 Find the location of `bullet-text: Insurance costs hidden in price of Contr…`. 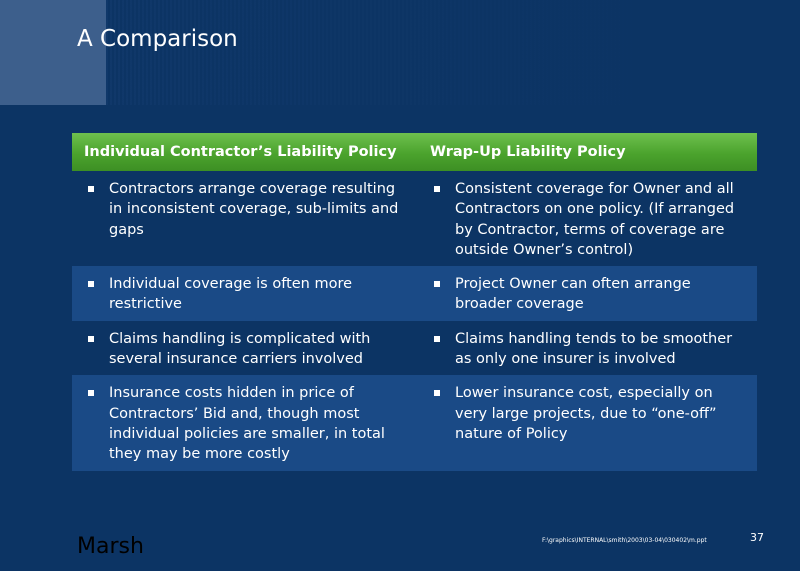

bullet-text: Insurance costs hidden in price of Contr… is located at coordinates (247, 424).